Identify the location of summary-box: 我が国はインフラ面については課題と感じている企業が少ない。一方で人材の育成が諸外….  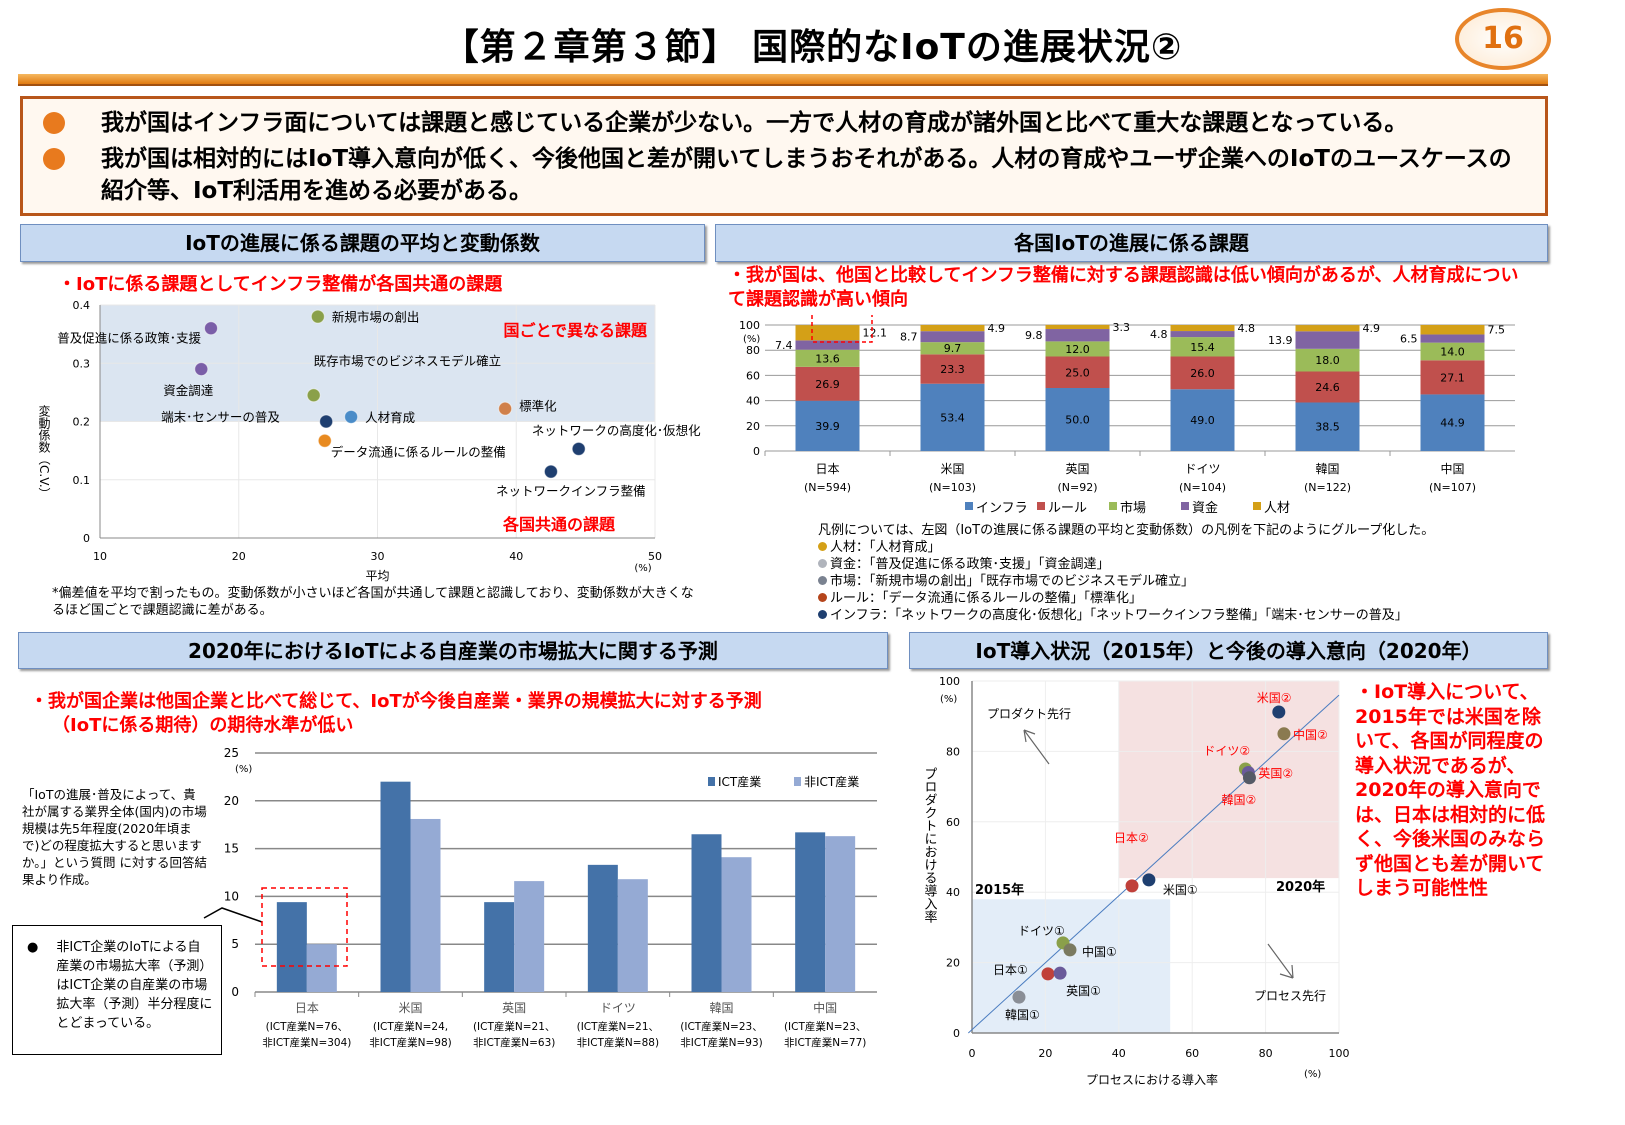
(784, 156).